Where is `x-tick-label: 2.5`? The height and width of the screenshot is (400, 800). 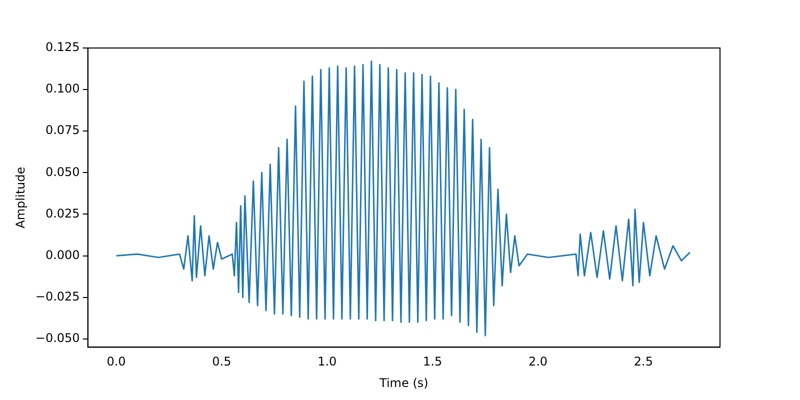 x-tick-label: 2.5 is located at coordinates (643, 361).